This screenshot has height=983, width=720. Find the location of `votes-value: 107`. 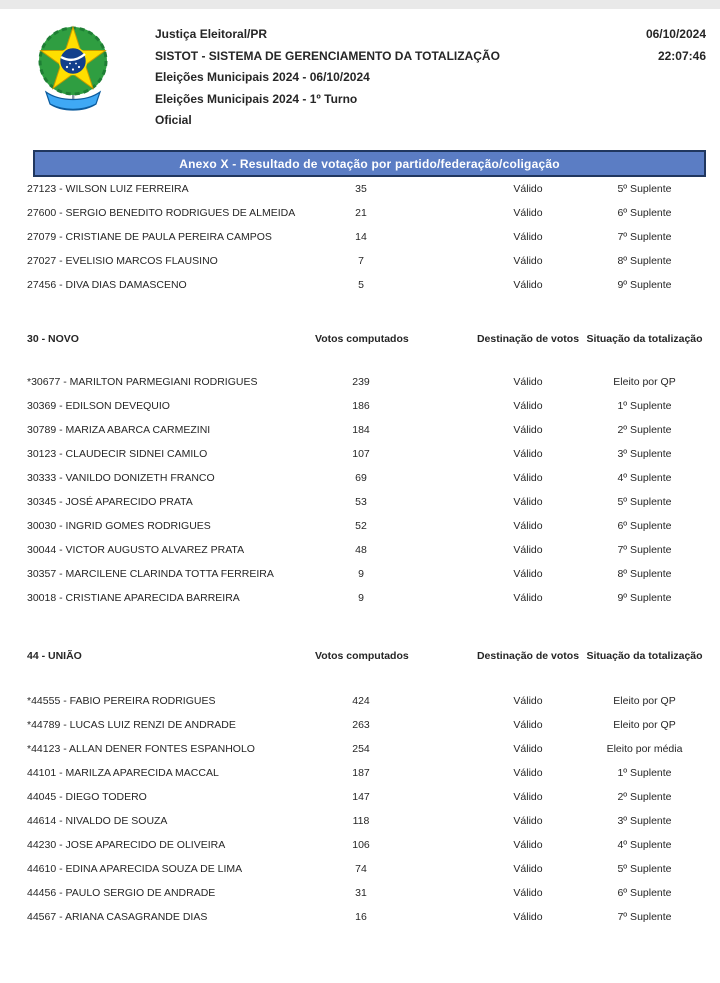

votes-value: 107 is located at coordinates (361, 454).